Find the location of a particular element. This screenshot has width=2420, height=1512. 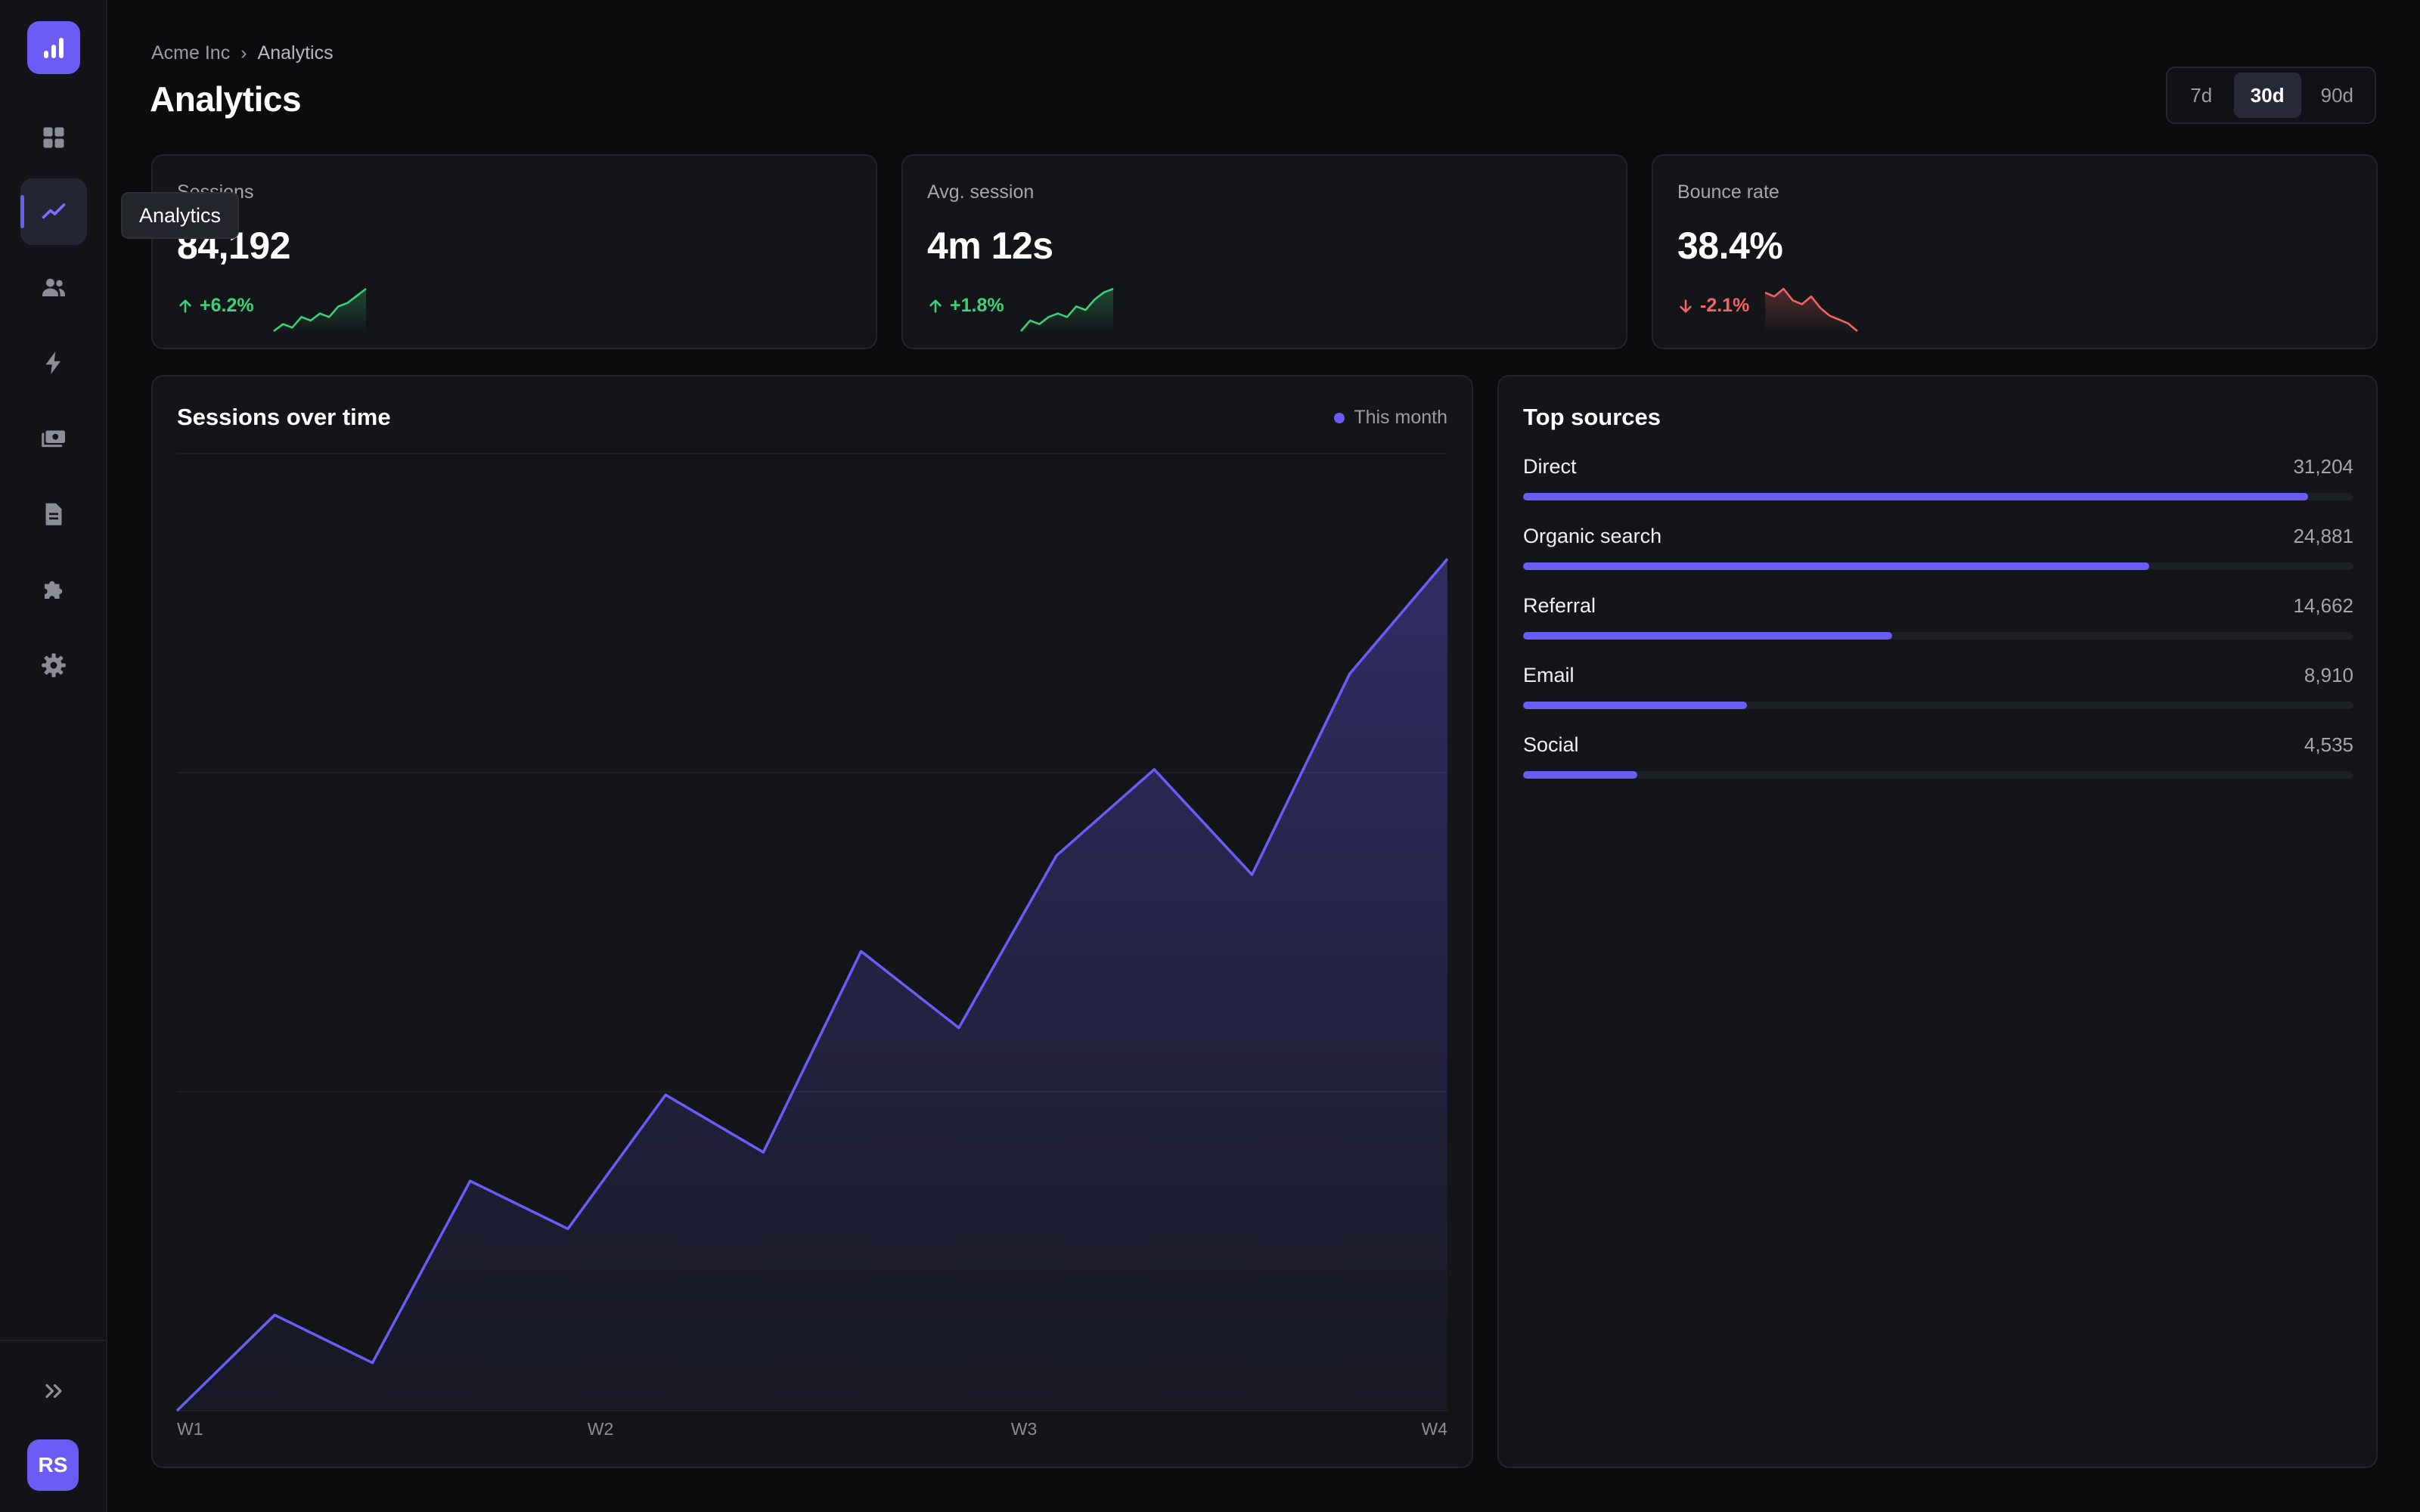

kpi-delta: -2.1% is located at coordinates (1713, 306).